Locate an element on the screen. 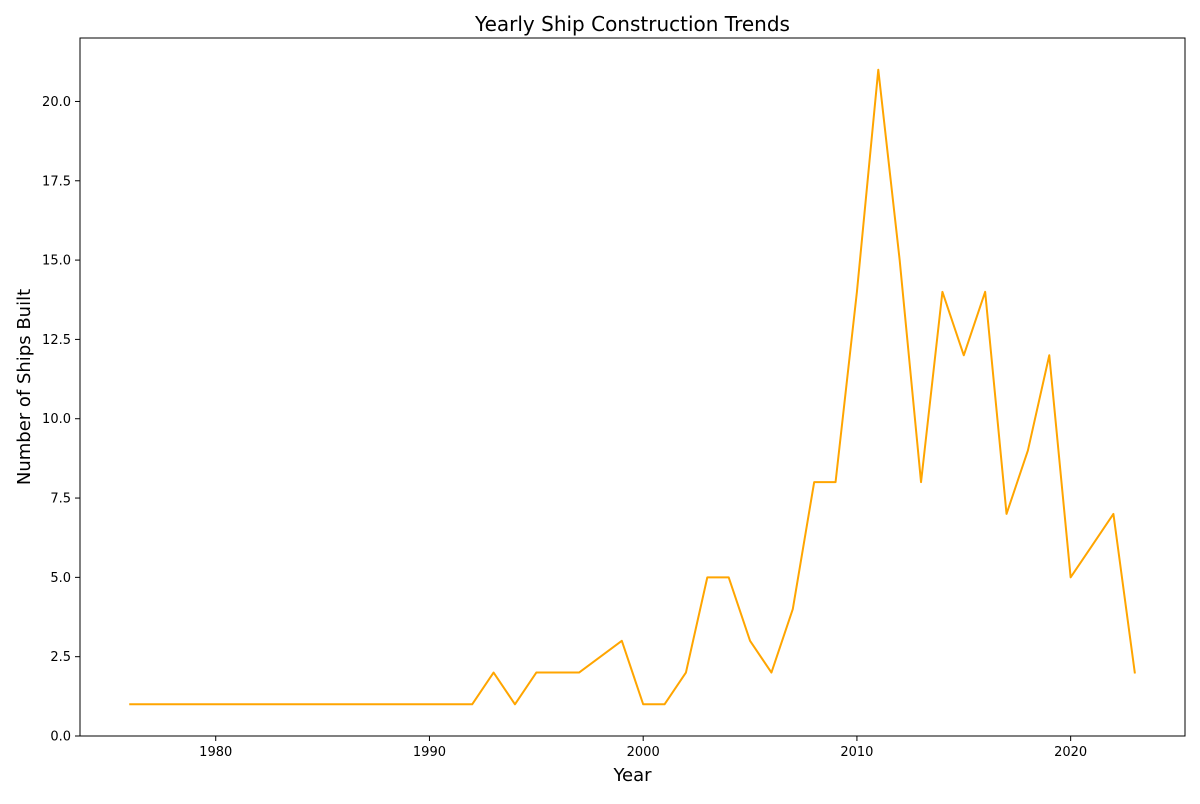 This screenshot has width=1200, height=804. y-tick-label: 7.5 is located at coordinates (60, 499).